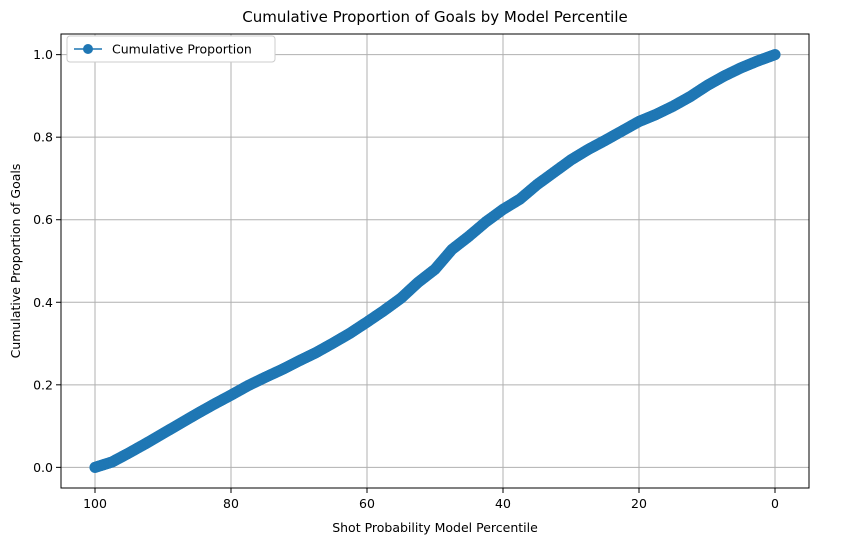 This screenshot has height=545, width=846. Describe the element at coordinates (43, 54) in the screenshot. I see `y-tick-label: 1.0` at that location.